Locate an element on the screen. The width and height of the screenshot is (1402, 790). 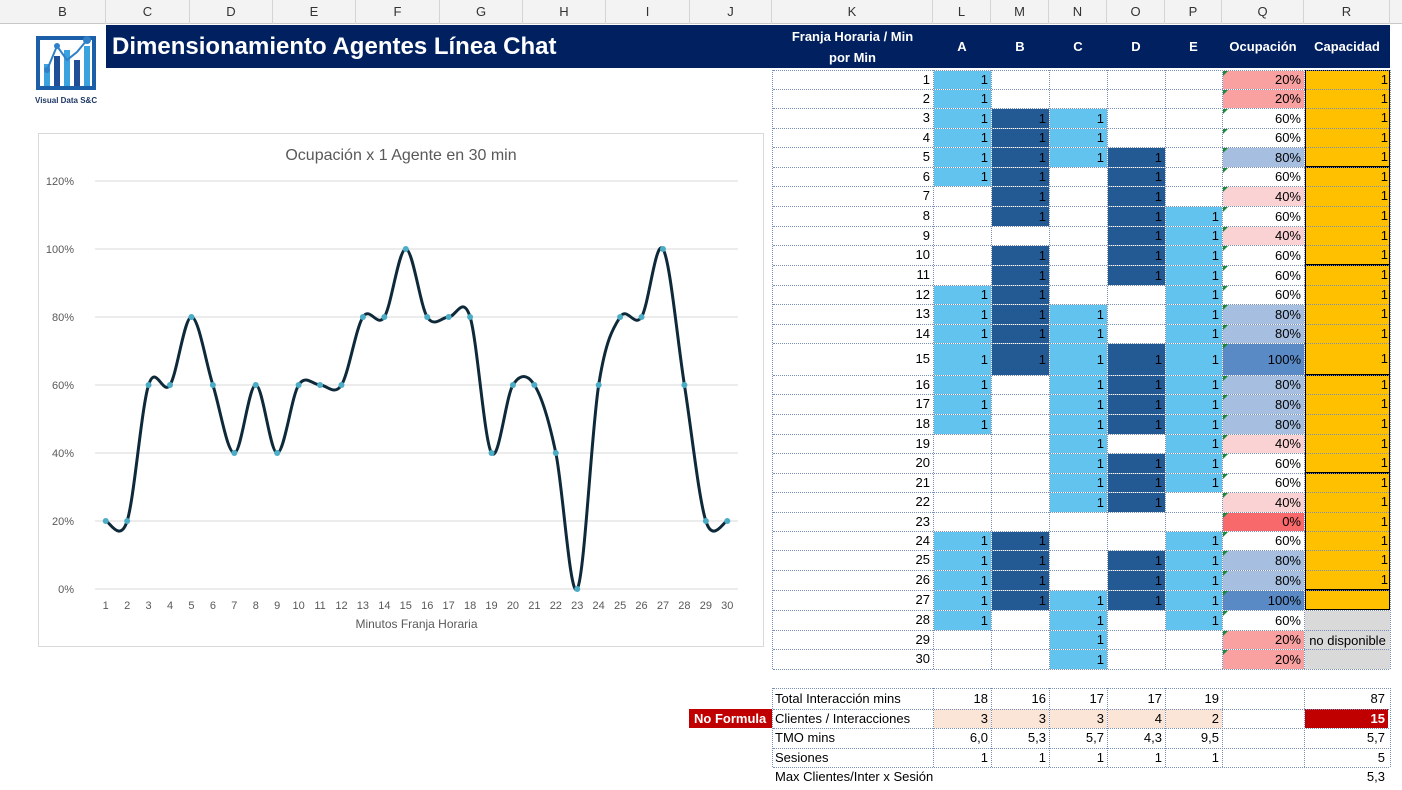
row-minute: 11 is located at coordinates (923, 274).